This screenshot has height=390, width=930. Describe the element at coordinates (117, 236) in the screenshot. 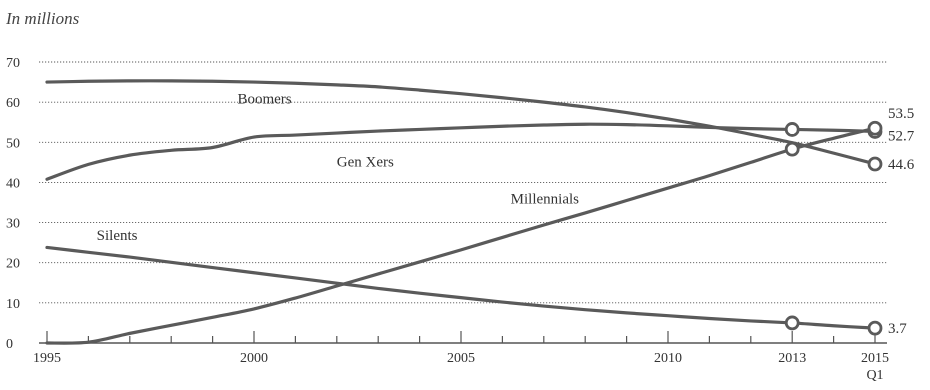

I see `series-label-silents: Silents` at that location.